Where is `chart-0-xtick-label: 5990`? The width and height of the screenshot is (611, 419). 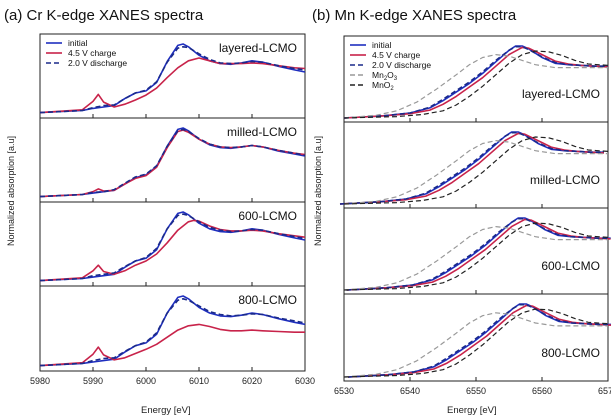
chart-0-xtick-label: 5990 is located at coordinates (93, 381).